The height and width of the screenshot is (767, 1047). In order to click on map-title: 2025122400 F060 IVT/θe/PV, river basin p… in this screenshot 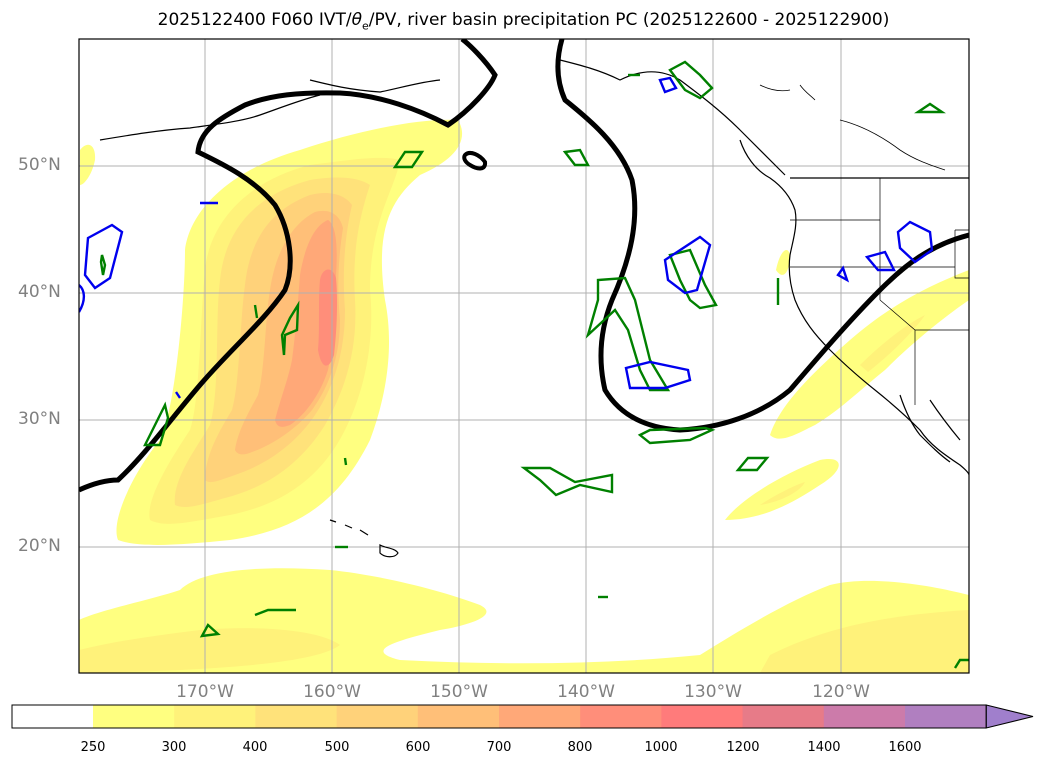, I will do `click(523, 21)`.